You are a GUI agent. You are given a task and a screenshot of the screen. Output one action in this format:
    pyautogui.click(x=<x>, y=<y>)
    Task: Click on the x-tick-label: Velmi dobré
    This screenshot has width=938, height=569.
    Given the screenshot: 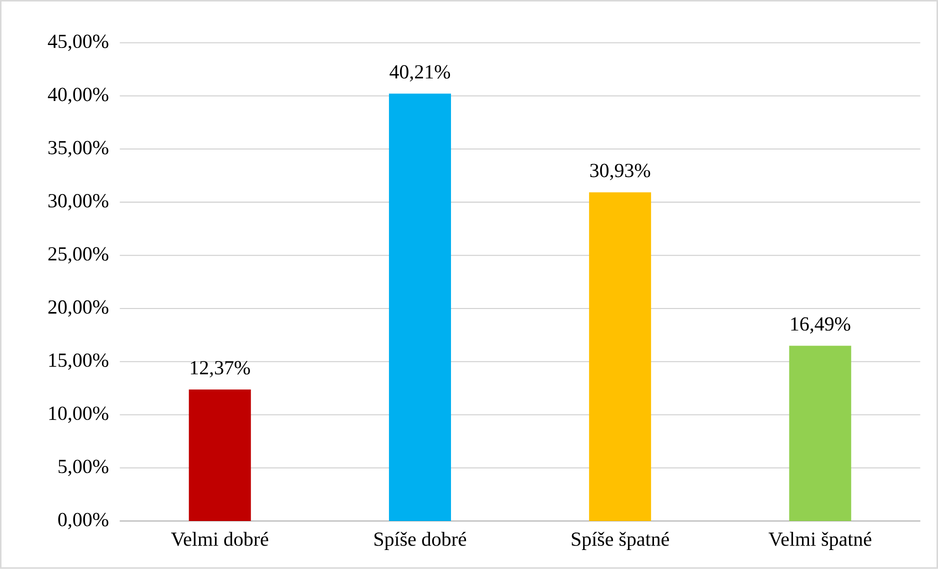 What is the action you would take?
    pyautogui.click(x=219, y=539)
    